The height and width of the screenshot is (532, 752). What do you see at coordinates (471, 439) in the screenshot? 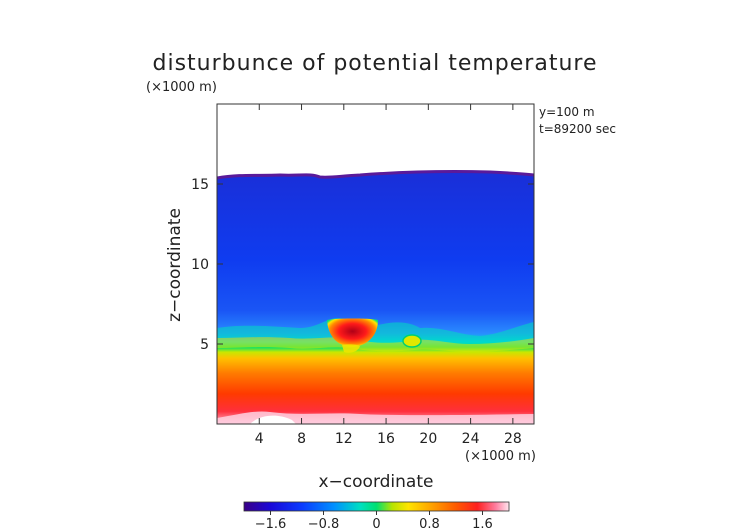
I see `x-tick-label: 24` at bounding box center [471, 439].